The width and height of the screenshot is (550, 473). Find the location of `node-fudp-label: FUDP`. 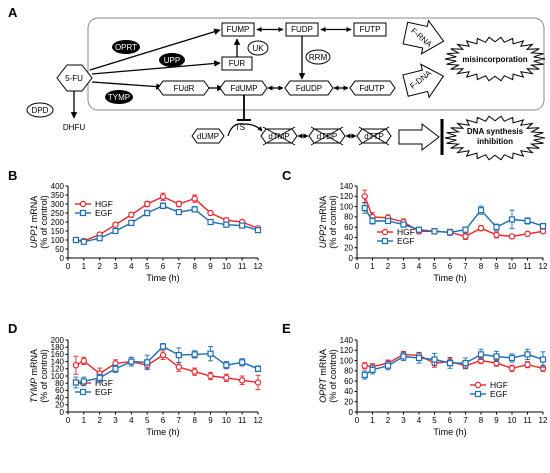

node-fudp-label: FUDP is located at coordinates (302, 29).